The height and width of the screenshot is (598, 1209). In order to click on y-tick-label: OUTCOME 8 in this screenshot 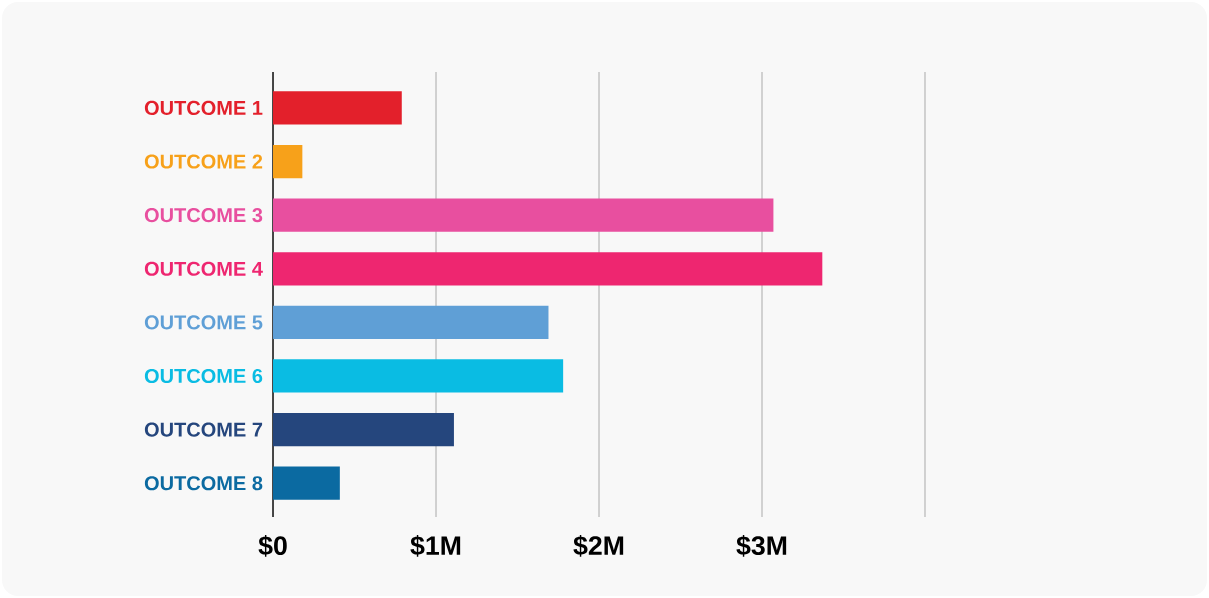, I will do `click(203, 483)`.